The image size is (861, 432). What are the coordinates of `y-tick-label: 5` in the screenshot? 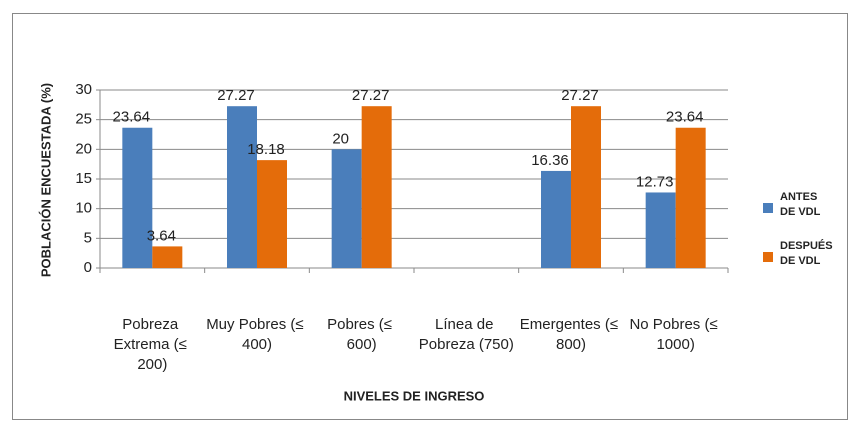 It's located at (88, 237).